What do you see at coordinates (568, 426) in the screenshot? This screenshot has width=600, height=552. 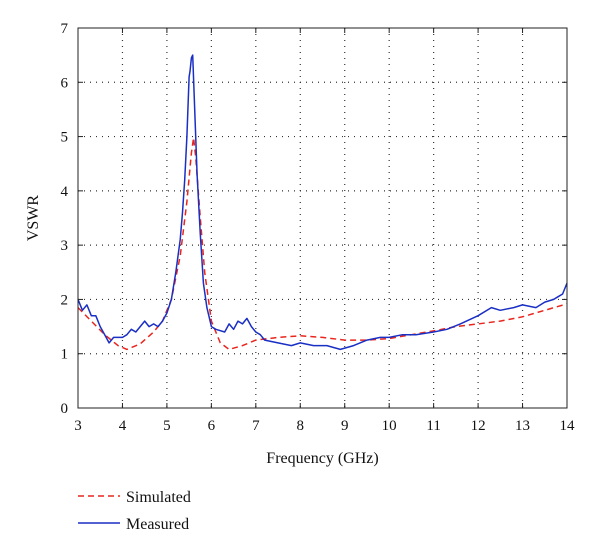 I see `x-tick-label: 14` at bounding box center [568, 426].